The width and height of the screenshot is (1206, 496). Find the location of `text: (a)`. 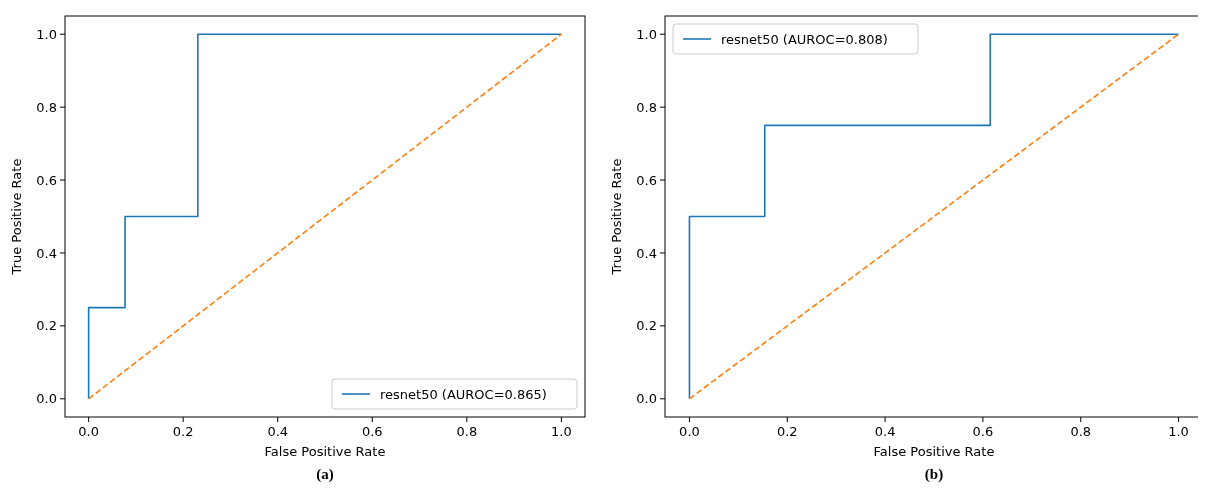

text: (a) is located at coordinates (325, 474).